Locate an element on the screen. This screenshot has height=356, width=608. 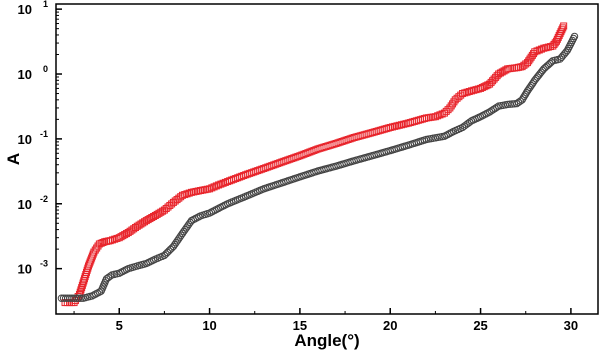
x-axis-title: Angle(°) is located at coordinates (326, 340).